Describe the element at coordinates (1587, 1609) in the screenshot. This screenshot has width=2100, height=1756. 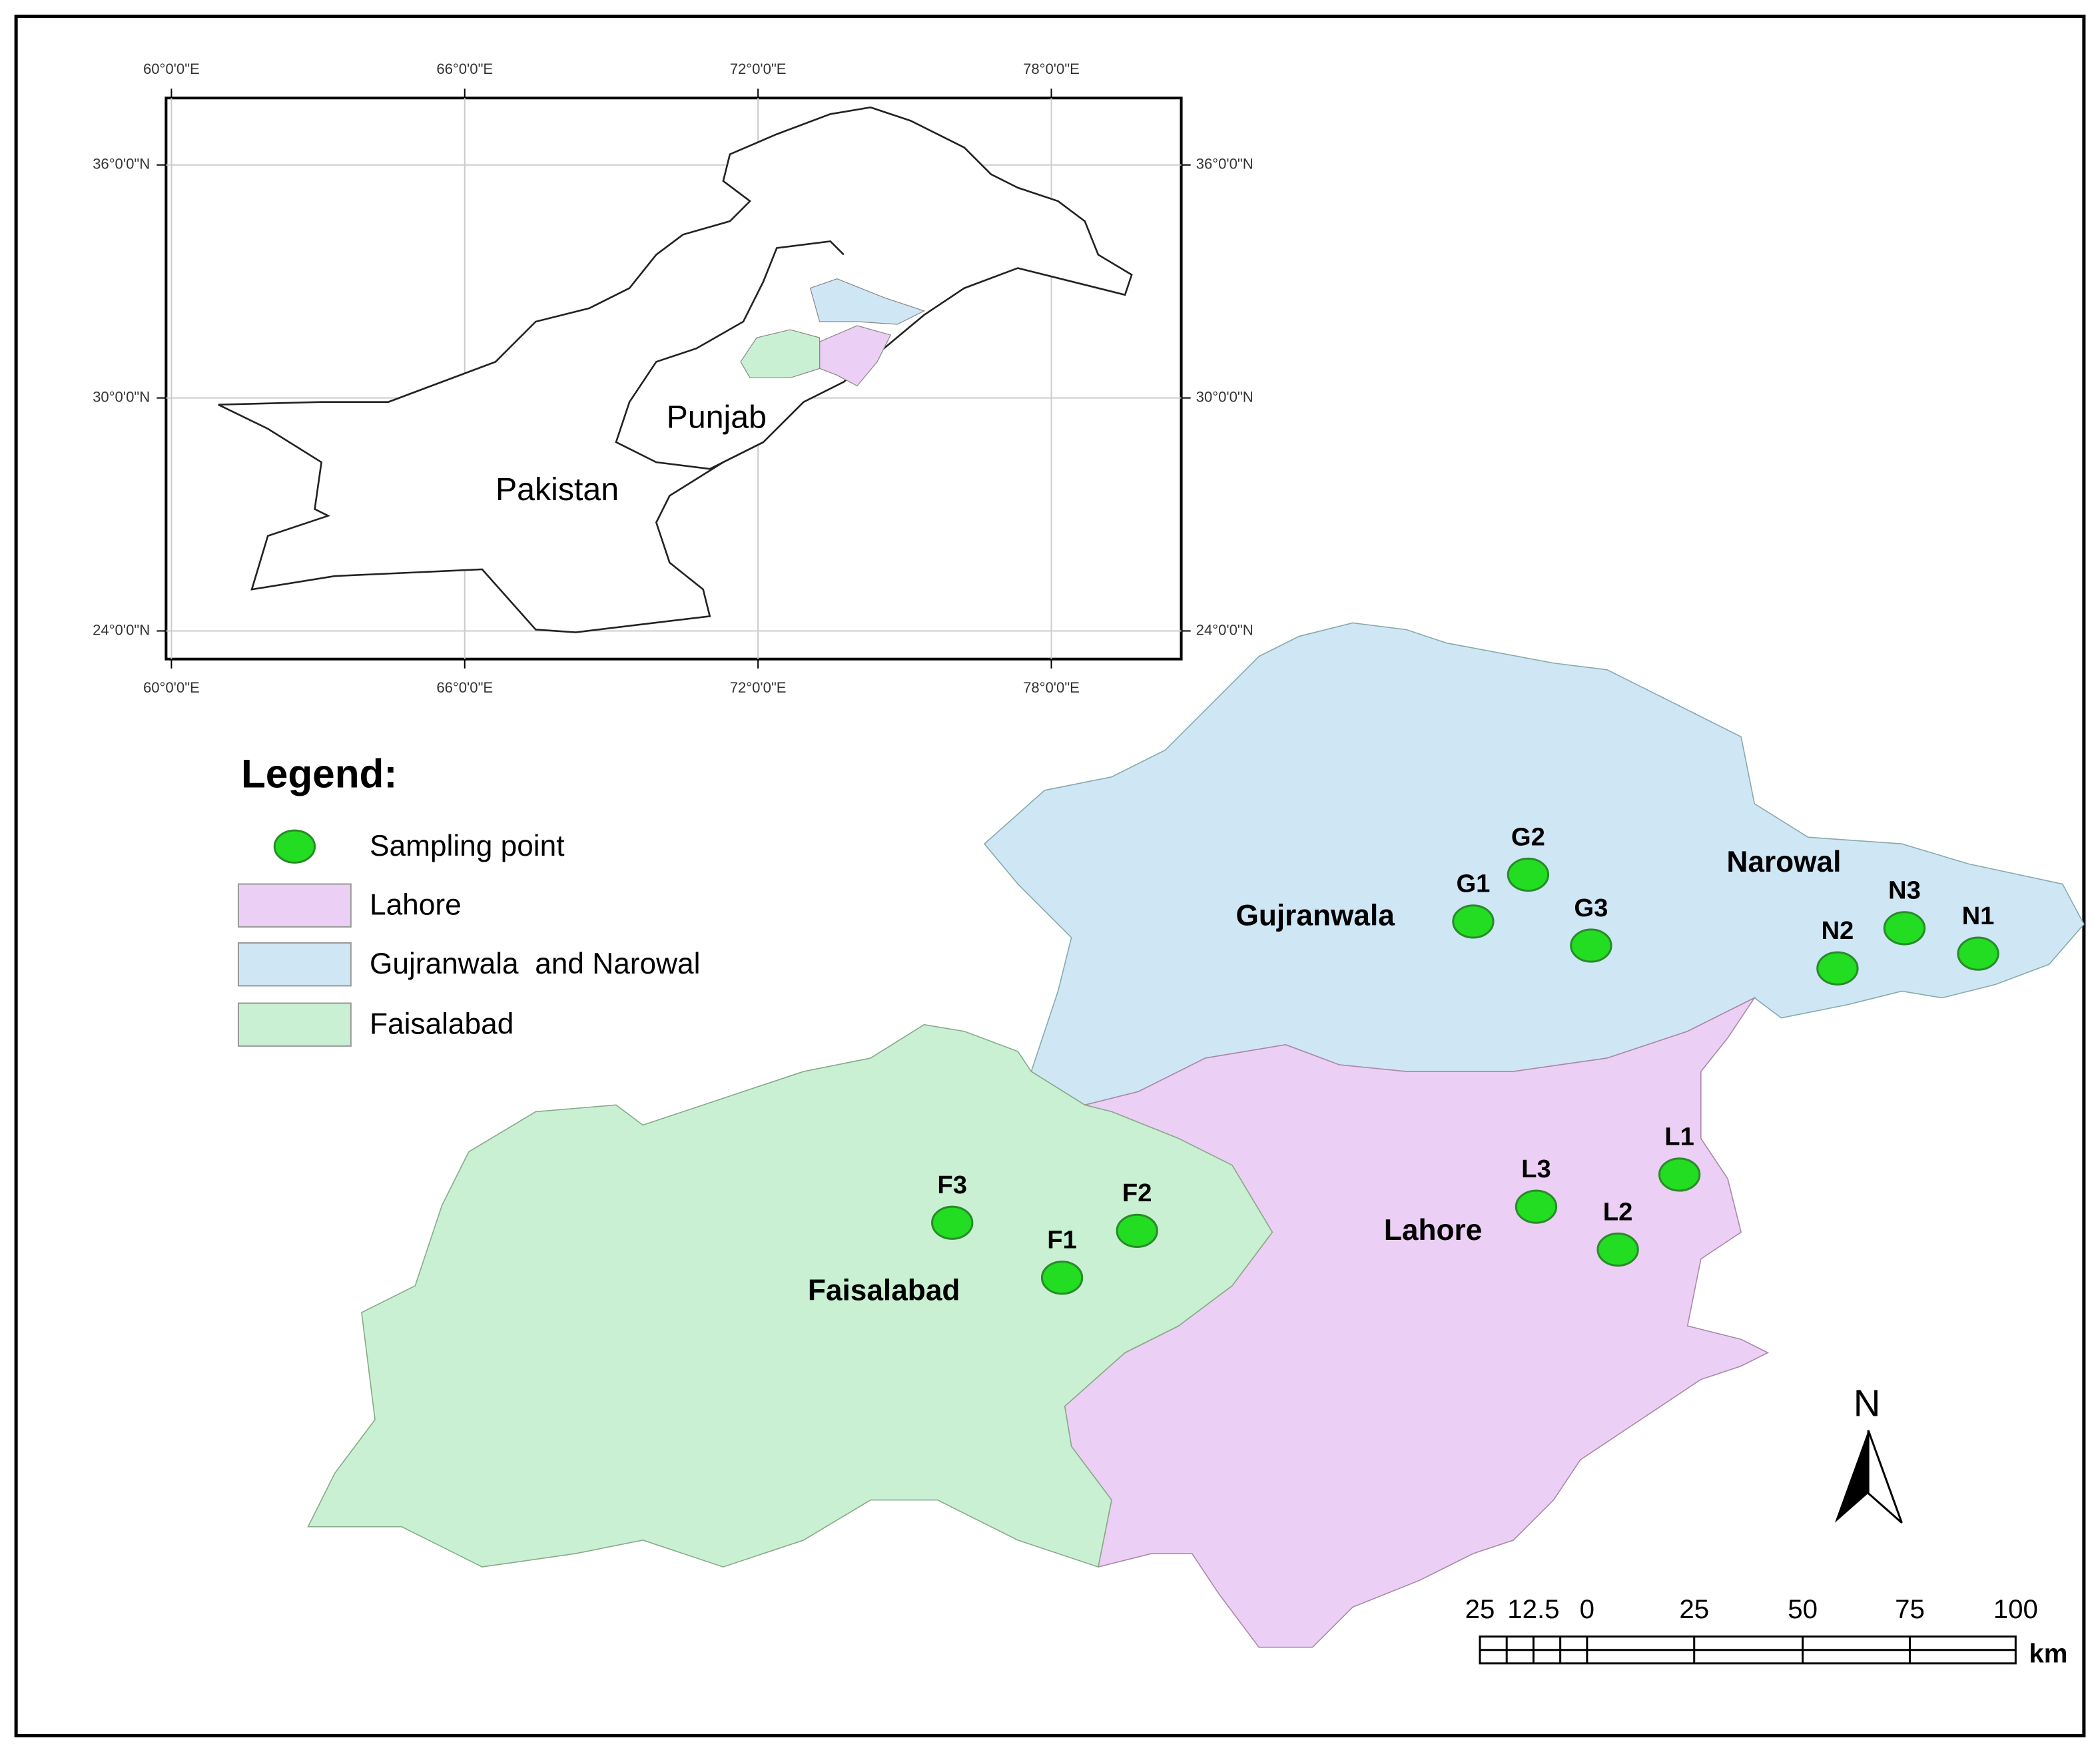
I see `scale-label: 0` at that location.